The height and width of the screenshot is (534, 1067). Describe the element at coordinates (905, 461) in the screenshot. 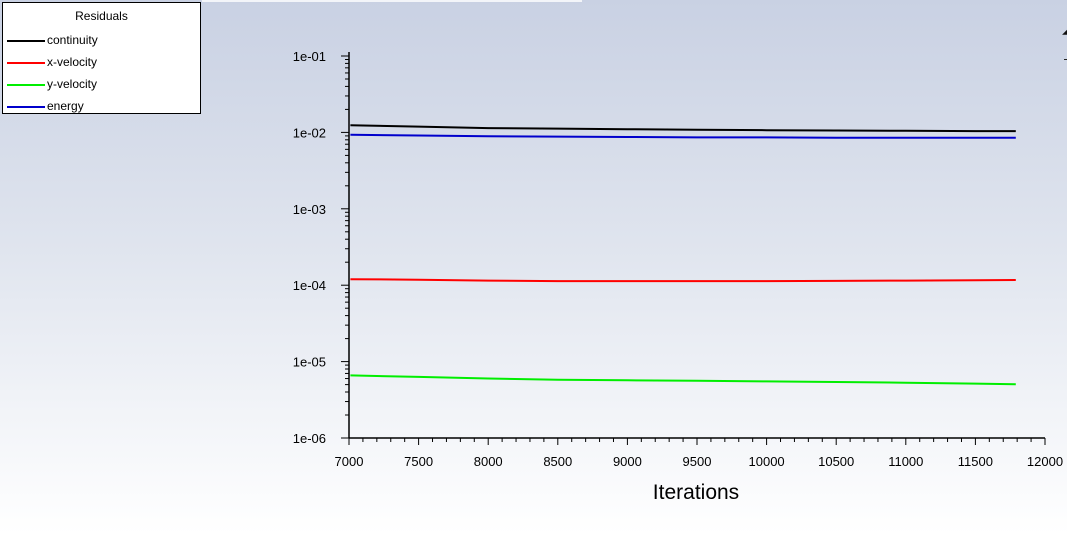

I see `x-tick-label: 11000` at that location.